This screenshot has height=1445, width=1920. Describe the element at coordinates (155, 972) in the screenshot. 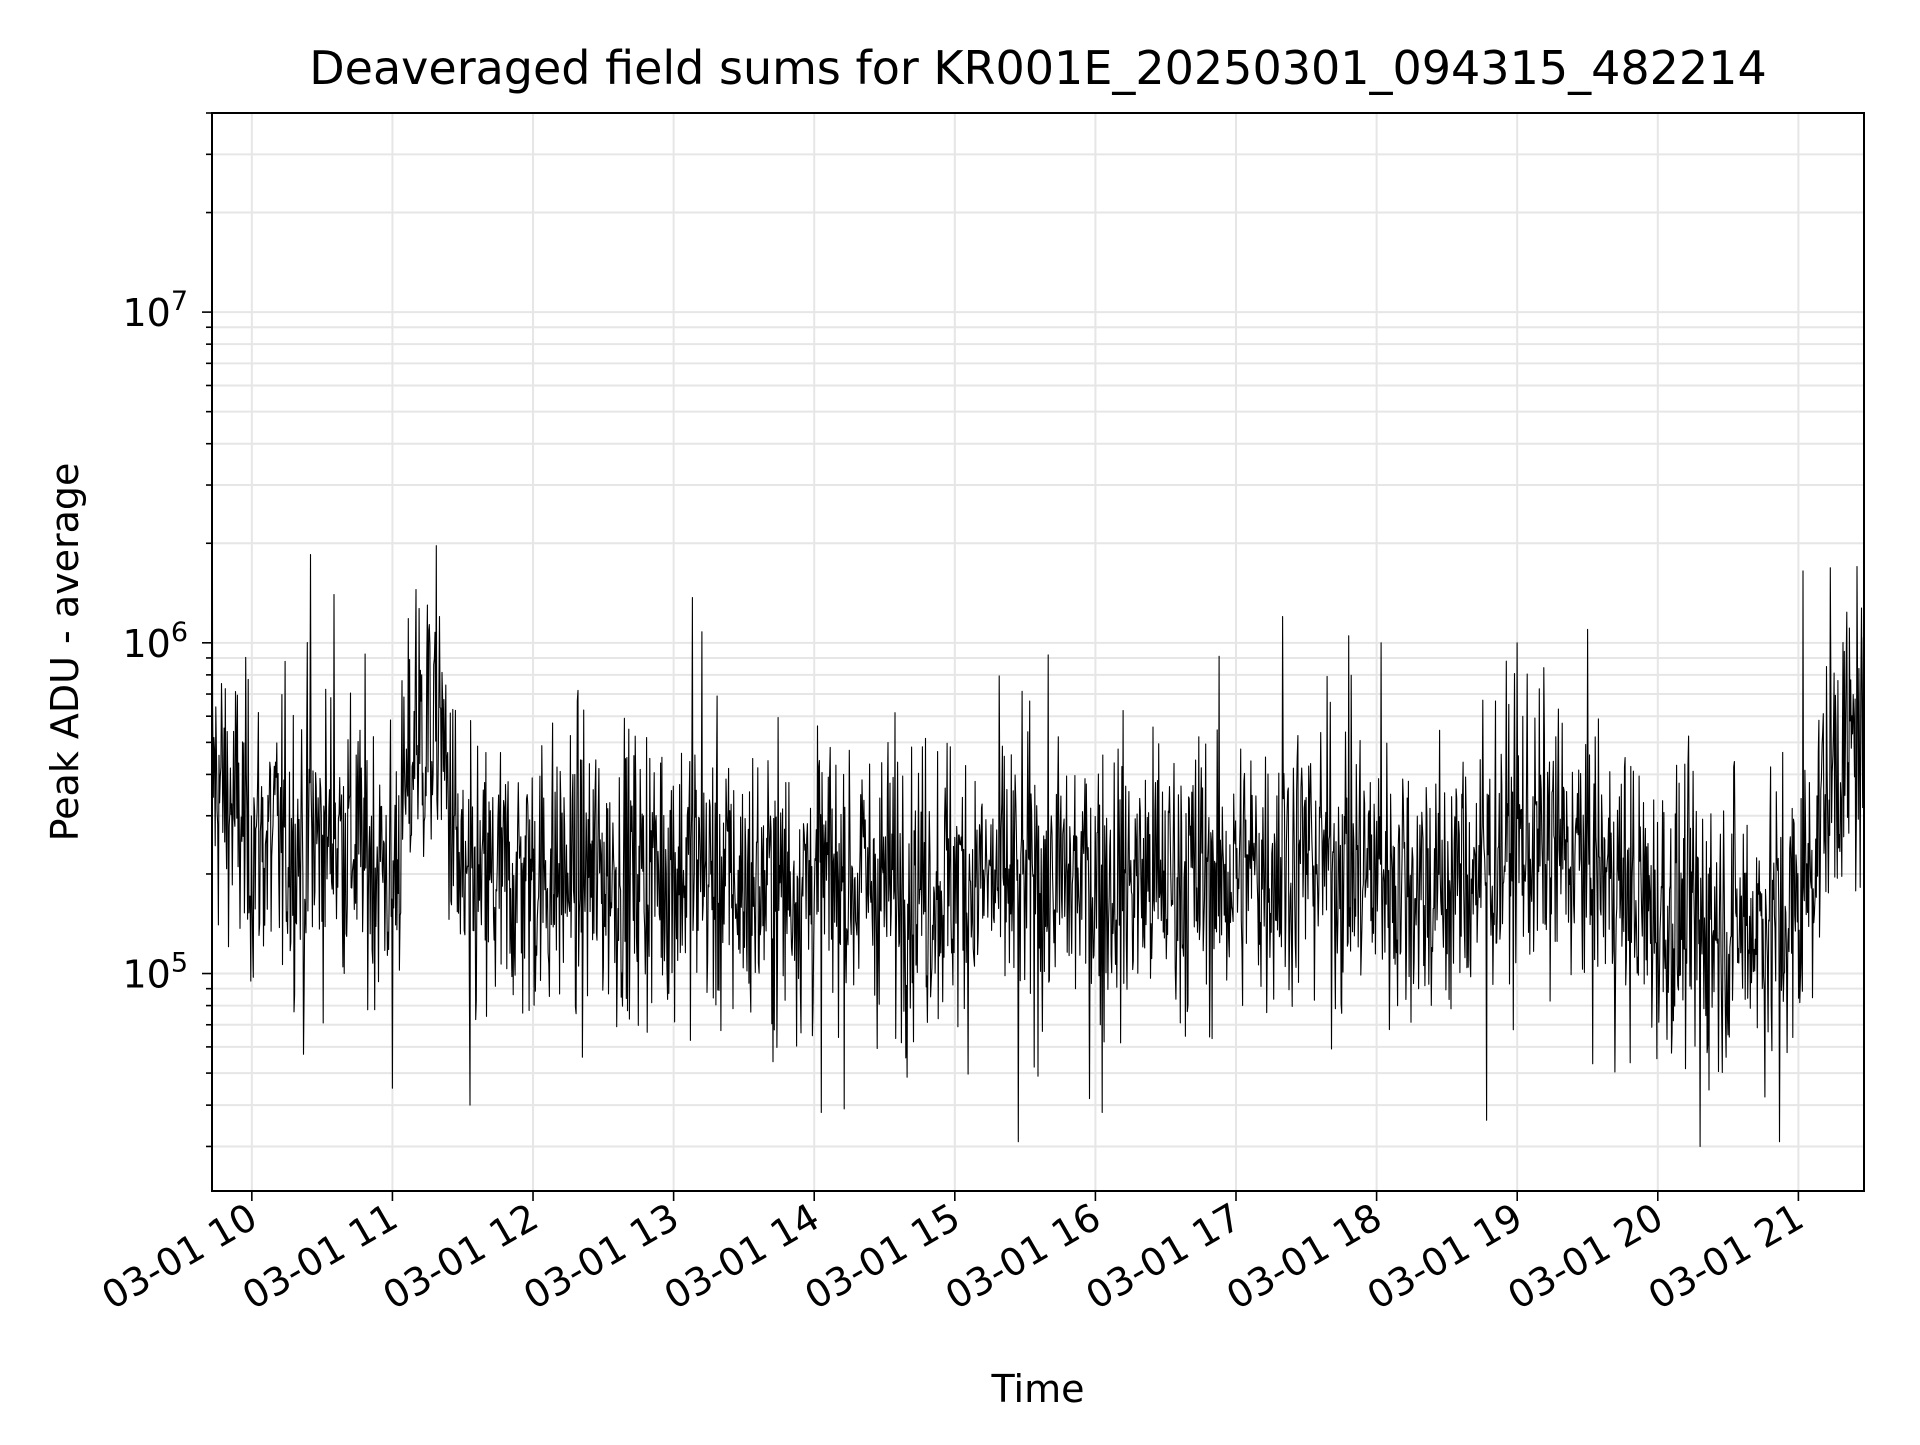

I see `y-tick-label: 105` at that location.